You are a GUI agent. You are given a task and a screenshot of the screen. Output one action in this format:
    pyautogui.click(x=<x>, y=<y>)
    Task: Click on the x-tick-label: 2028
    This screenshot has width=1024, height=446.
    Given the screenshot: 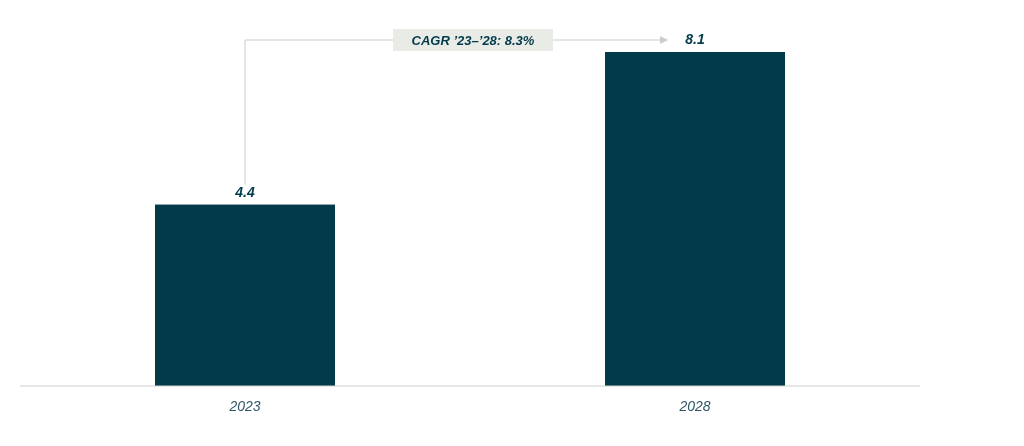 What is the action you would take?
    pyautogui.click(x=694, y=406)
    